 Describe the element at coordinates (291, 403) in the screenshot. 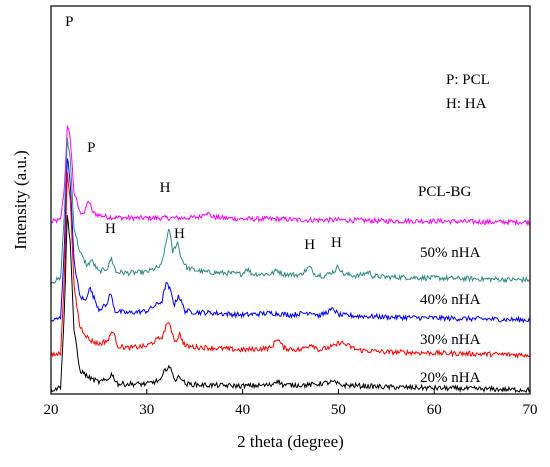

I see `x-axis-ticks: 20 30 40 50 60 70` at that location.